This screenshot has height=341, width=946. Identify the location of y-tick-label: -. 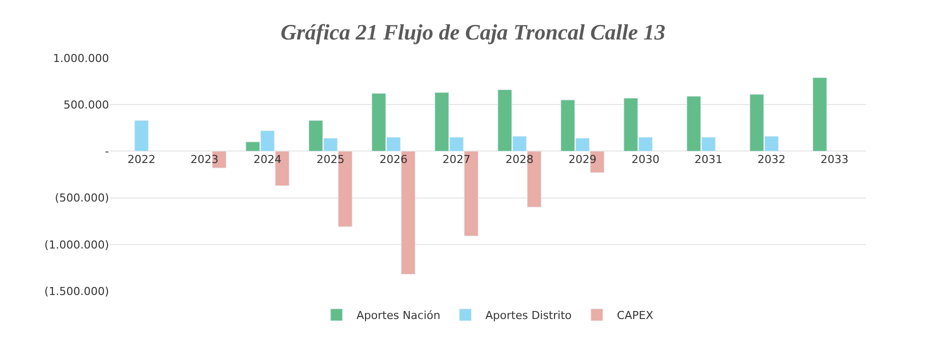
(107, 151).